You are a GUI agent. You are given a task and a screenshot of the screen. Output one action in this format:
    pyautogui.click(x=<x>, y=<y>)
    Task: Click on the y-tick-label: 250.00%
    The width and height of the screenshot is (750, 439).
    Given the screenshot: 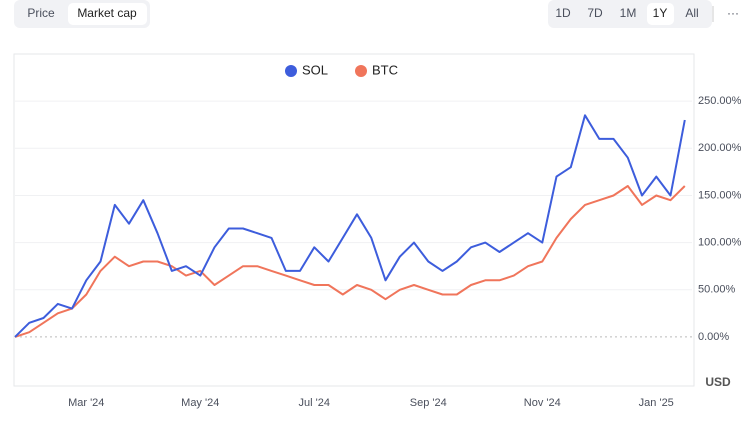 What is the action you would take?
    pyautogui.click(x=720, y=101)
    